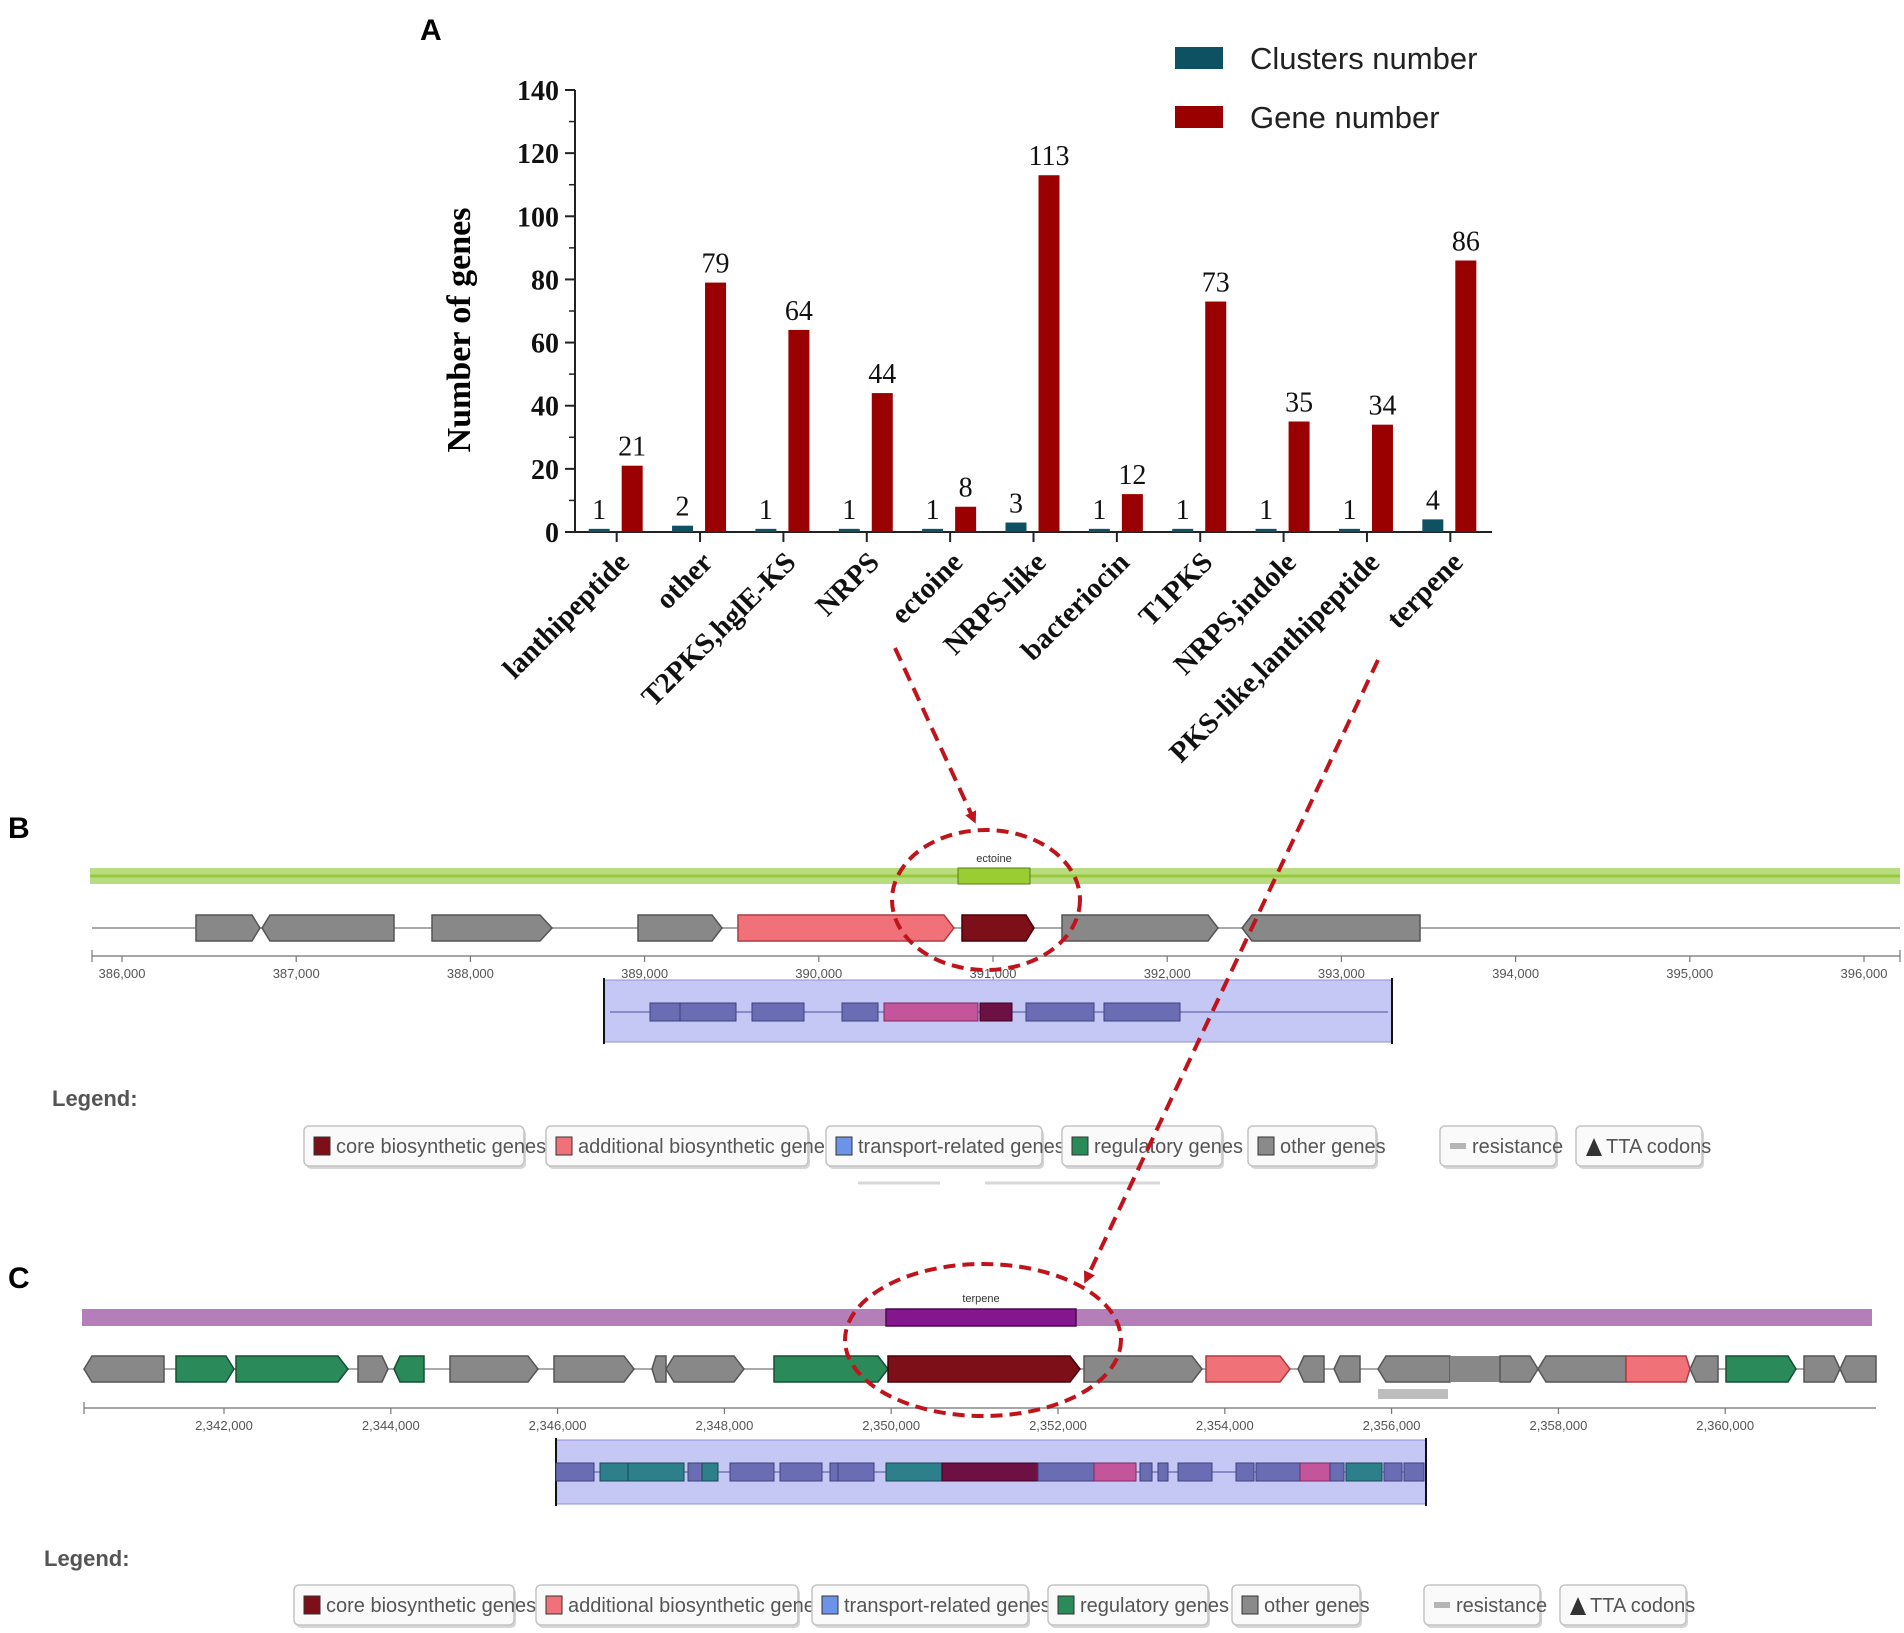 The image size is (1904, 1633). What do you see at coordinates (1558, 1425) in the screenshot?
I see `axis-tick-label: 2,358,000` at bounding box center [1558, 1425].